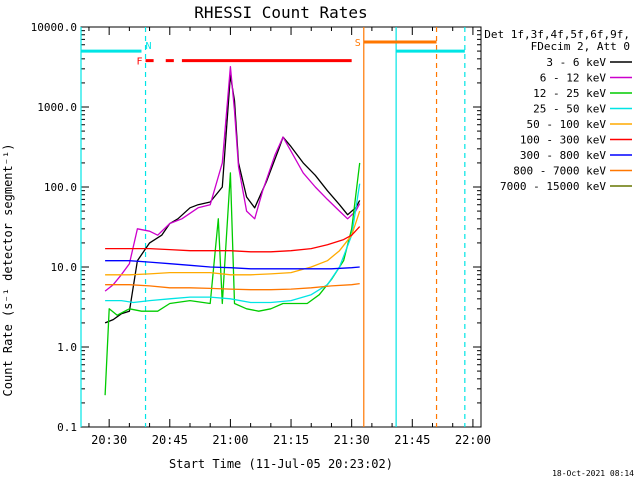  Describe the element at coordinates (230, 440) in the screenshot. I see `x-tick-label: 21:00` at that location.